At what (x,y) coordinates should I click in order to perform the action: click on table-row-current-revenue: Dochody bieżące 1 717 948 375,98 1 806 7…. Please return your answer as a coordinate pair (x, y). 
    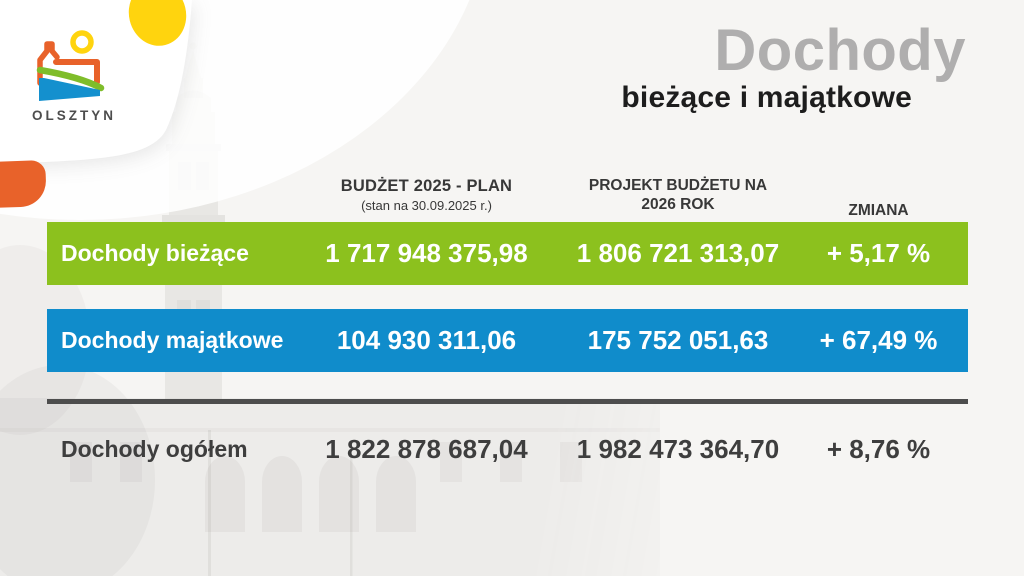
    Looking at the image, I should click on (507, 253).